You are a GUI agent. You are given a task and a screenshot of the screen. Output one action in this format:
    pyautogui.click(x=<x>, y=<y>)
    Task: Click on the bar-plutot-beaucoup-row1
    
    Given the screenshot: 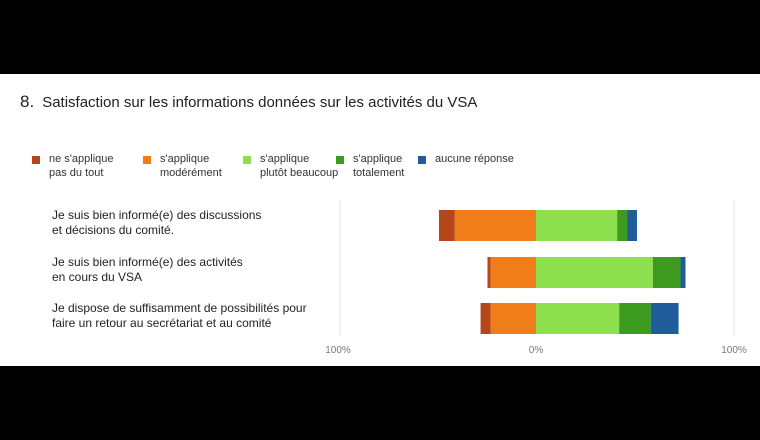 What is the action you would take?
    pyautogui.click(x=577, y=225)
    